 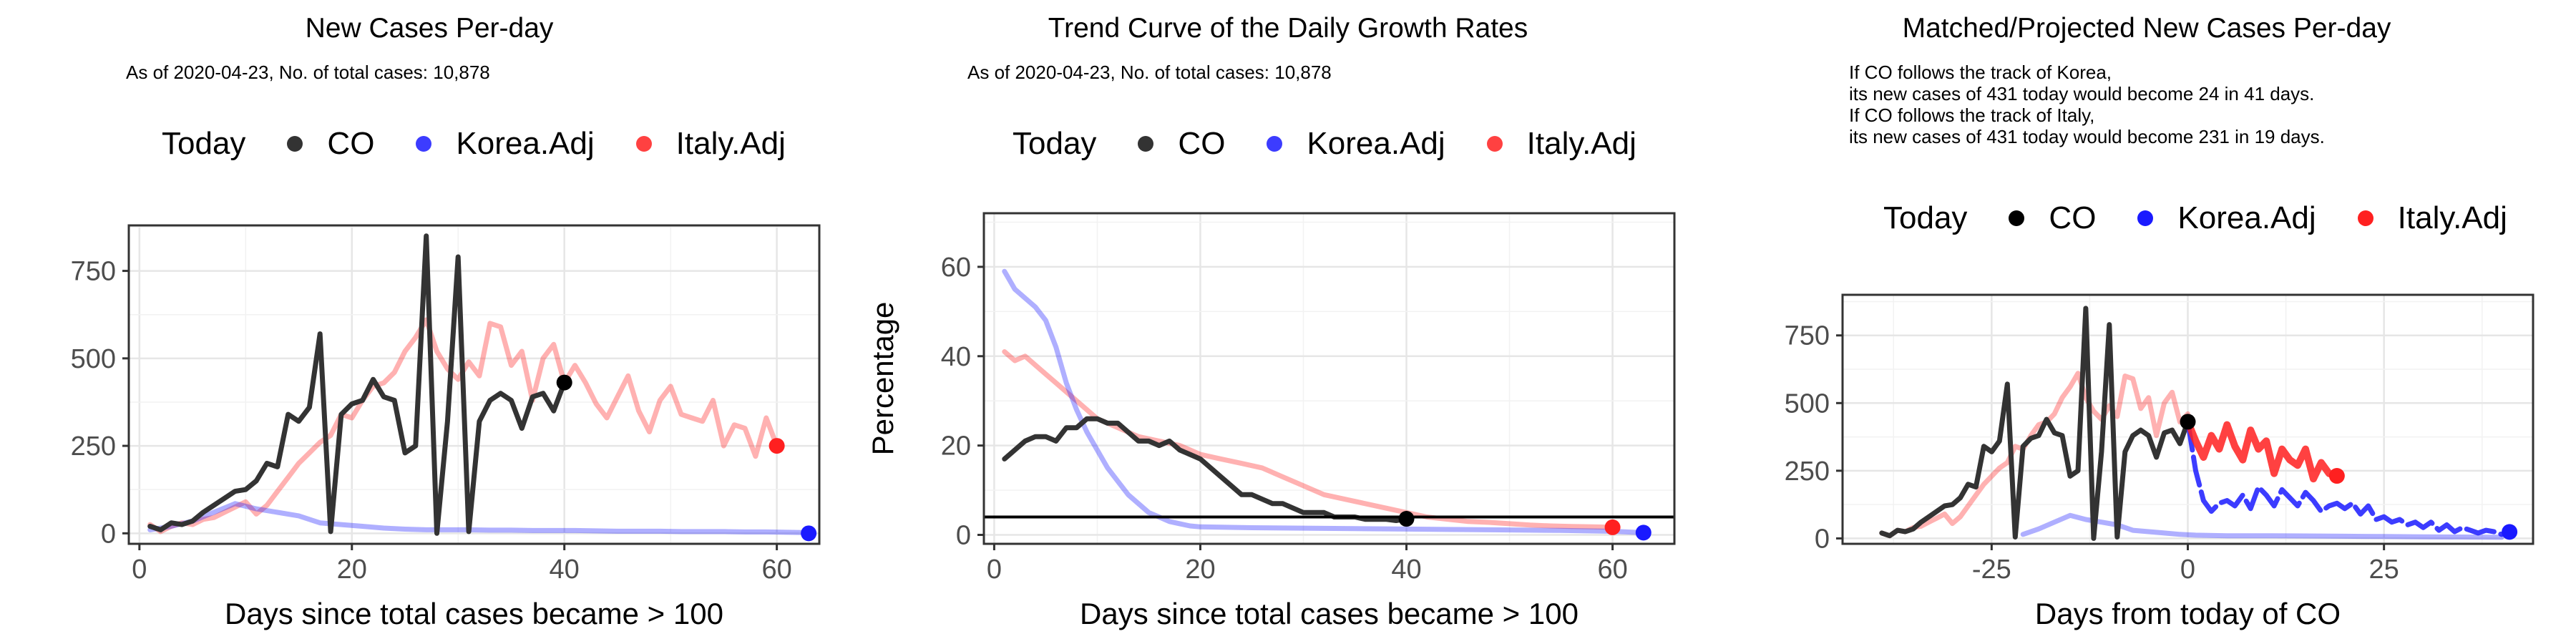 What do you see at coordinates (2384, 570) in the screenshot?
I see `x-tick-label: 25` at bounding box center [2384, 570].